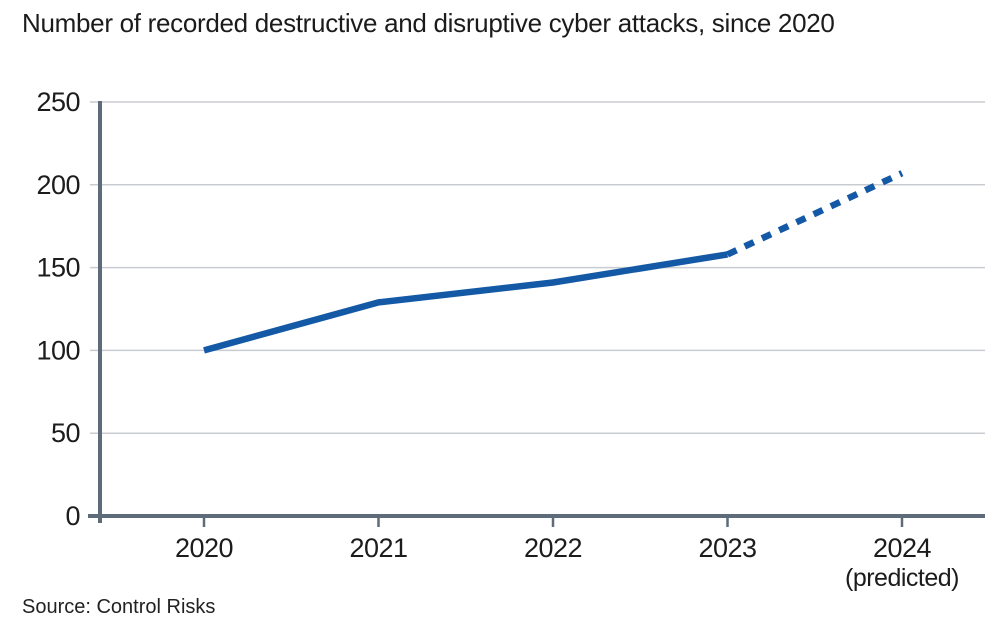 This screenshot has height=632, width=1000. What do you see at coordinates (553, 548) in the screenshot?
I see `x-tick-label: 2022` at bounding box center [553, 548].